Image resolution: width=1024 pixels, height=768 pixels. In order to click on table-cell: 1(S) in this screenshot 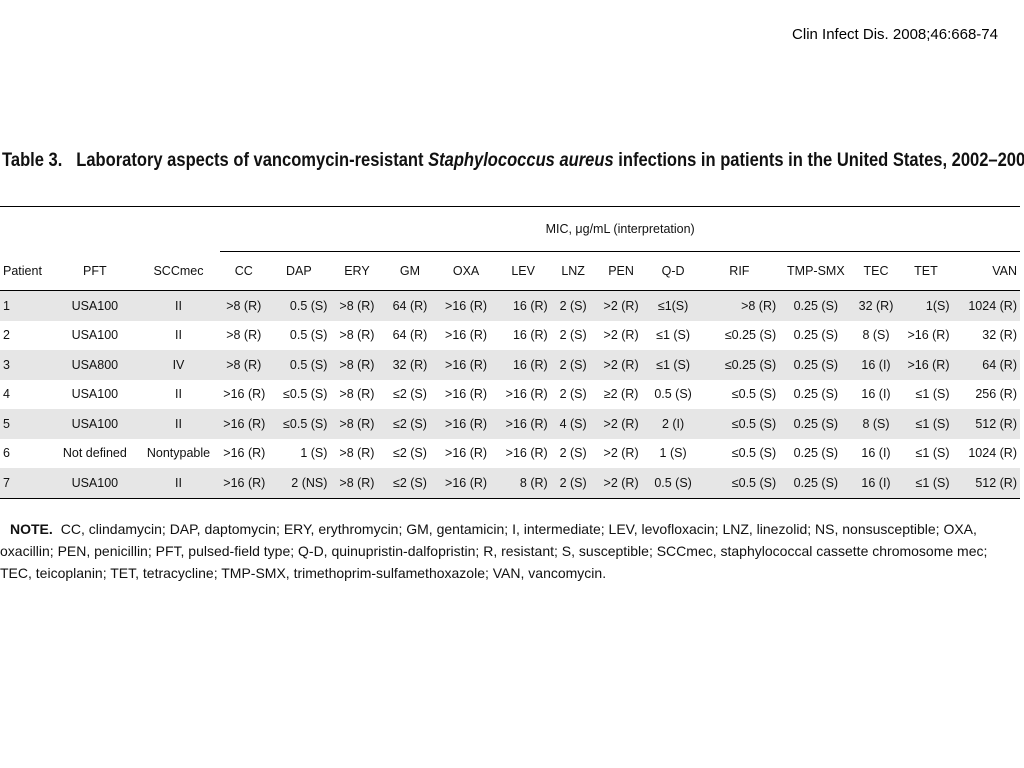, I will do `click(926, 305)`.